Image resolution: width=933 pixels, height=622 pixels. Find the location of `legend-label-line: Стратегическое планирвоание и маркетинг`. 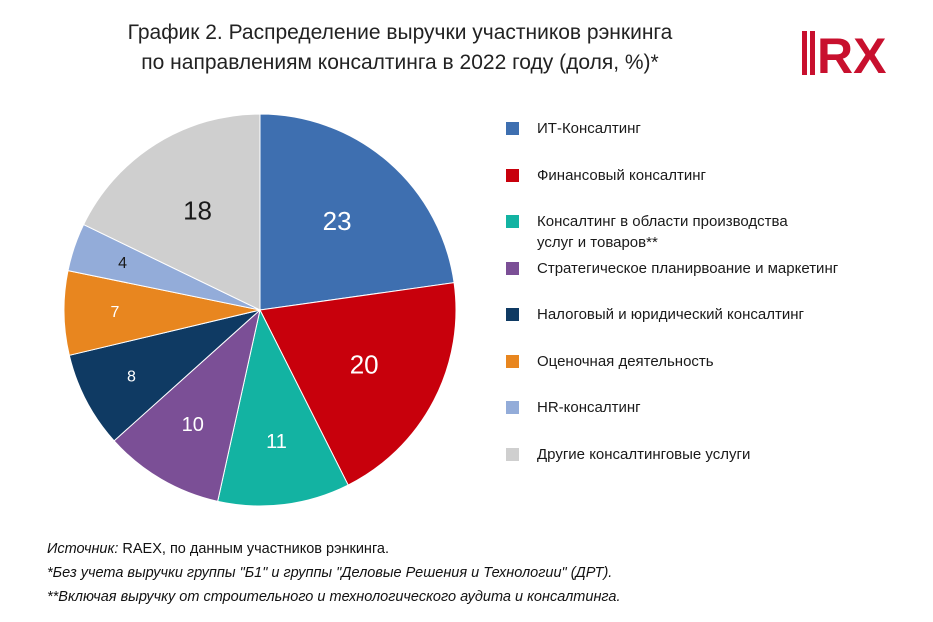

legend-label-line: Стратегическое планирвоание и маркетинг is located at coordinates (688, 268).